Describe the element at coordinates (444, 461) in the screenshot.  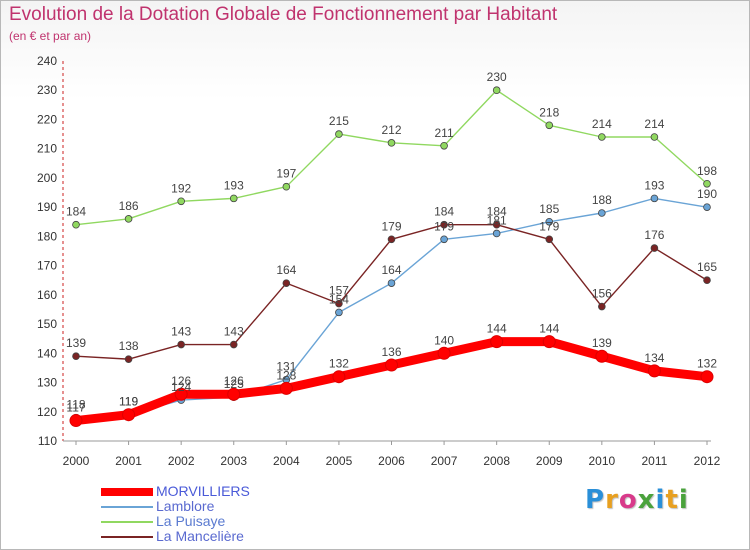
I see `x-tick-label: 2007` at that location.